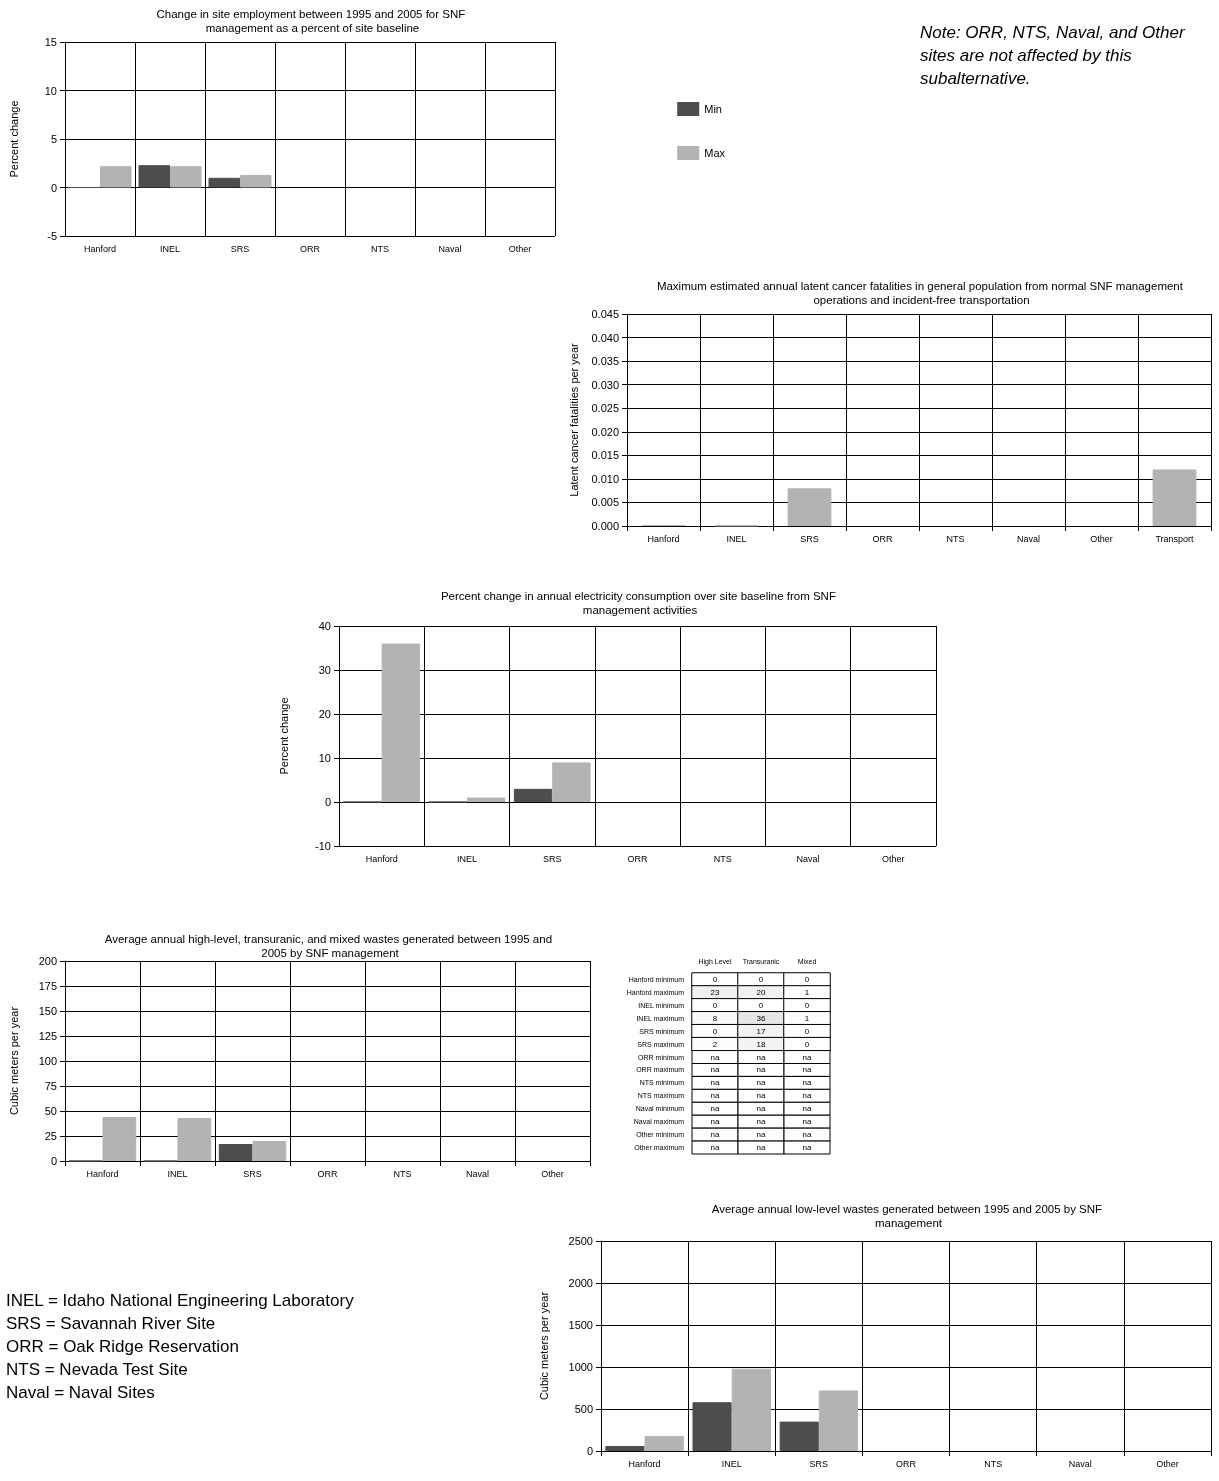 This screenshot has width=1219, height=1481. Describe the element at coordinates (52, 236) in the screenshot. I see `y-tick-label: -5` at that location.